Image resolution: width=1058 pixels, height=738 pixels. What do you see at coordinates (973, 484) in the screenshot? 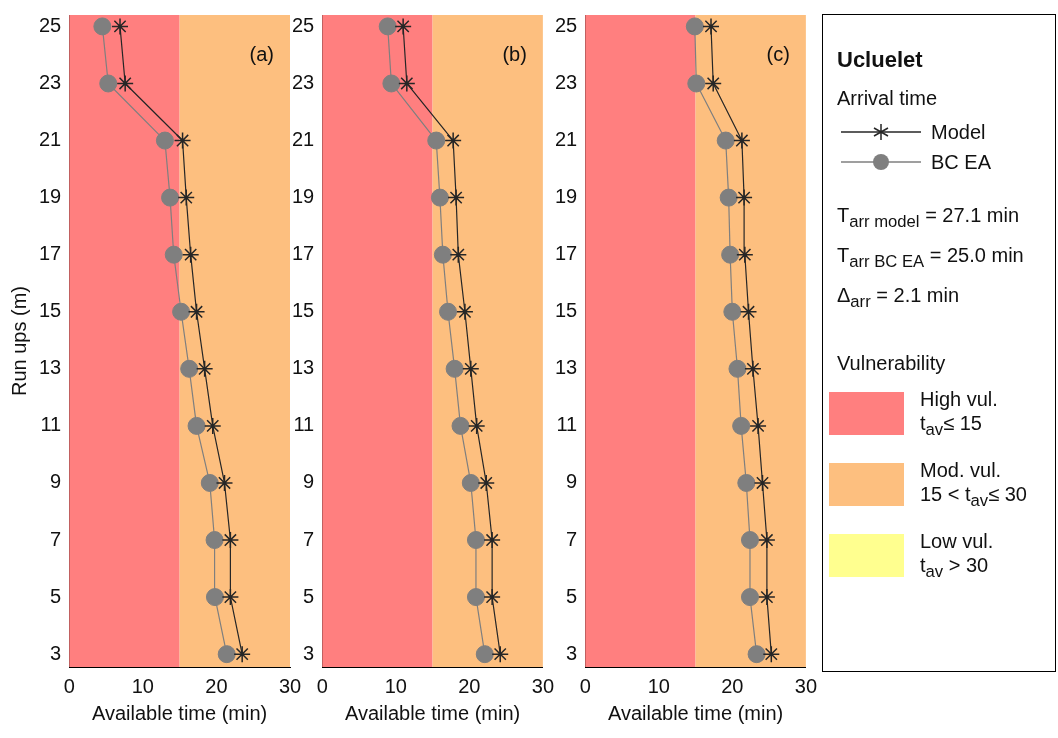
I see `text: Mod. vul. 15 < t$_{av}$≤ 30` at bounding box center [973, 484].